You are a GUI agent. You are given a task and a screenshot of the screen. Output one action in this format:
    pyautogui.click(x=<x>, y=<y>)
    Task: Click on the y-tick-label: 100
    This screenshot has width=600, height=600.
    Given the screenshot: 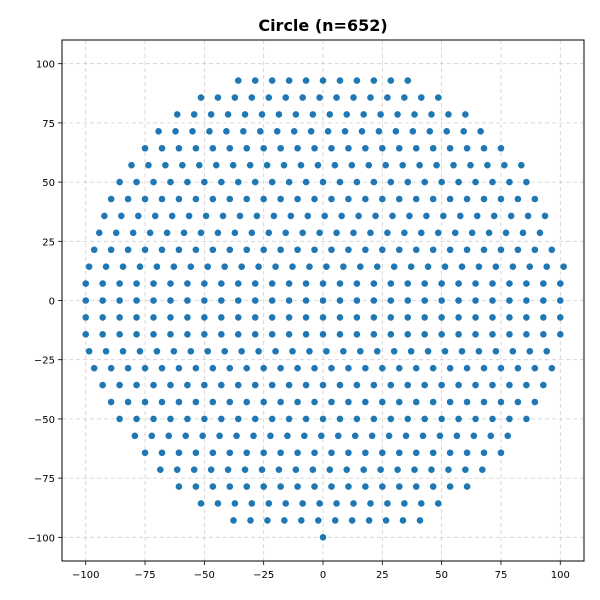 What is the action you would take?
    pyautogui.click(x=45, y=65)
    